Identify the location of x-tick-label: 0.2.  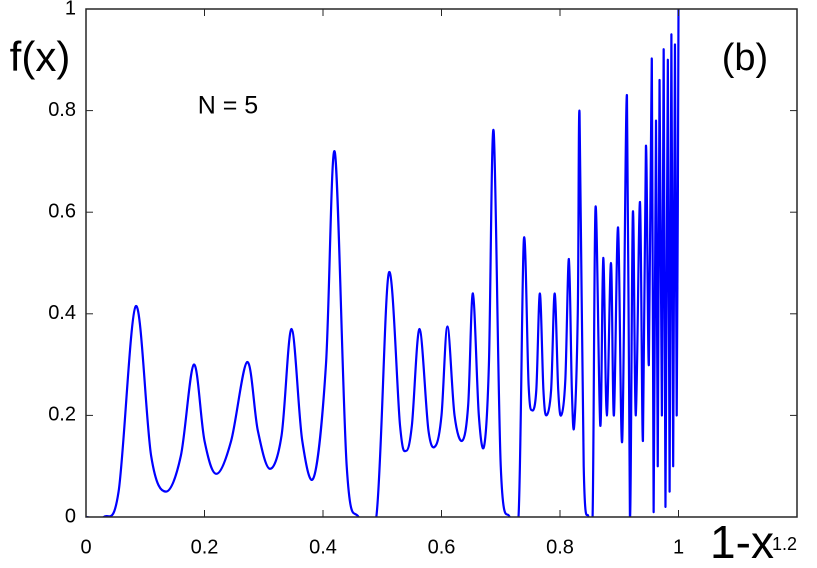
(205, 547).